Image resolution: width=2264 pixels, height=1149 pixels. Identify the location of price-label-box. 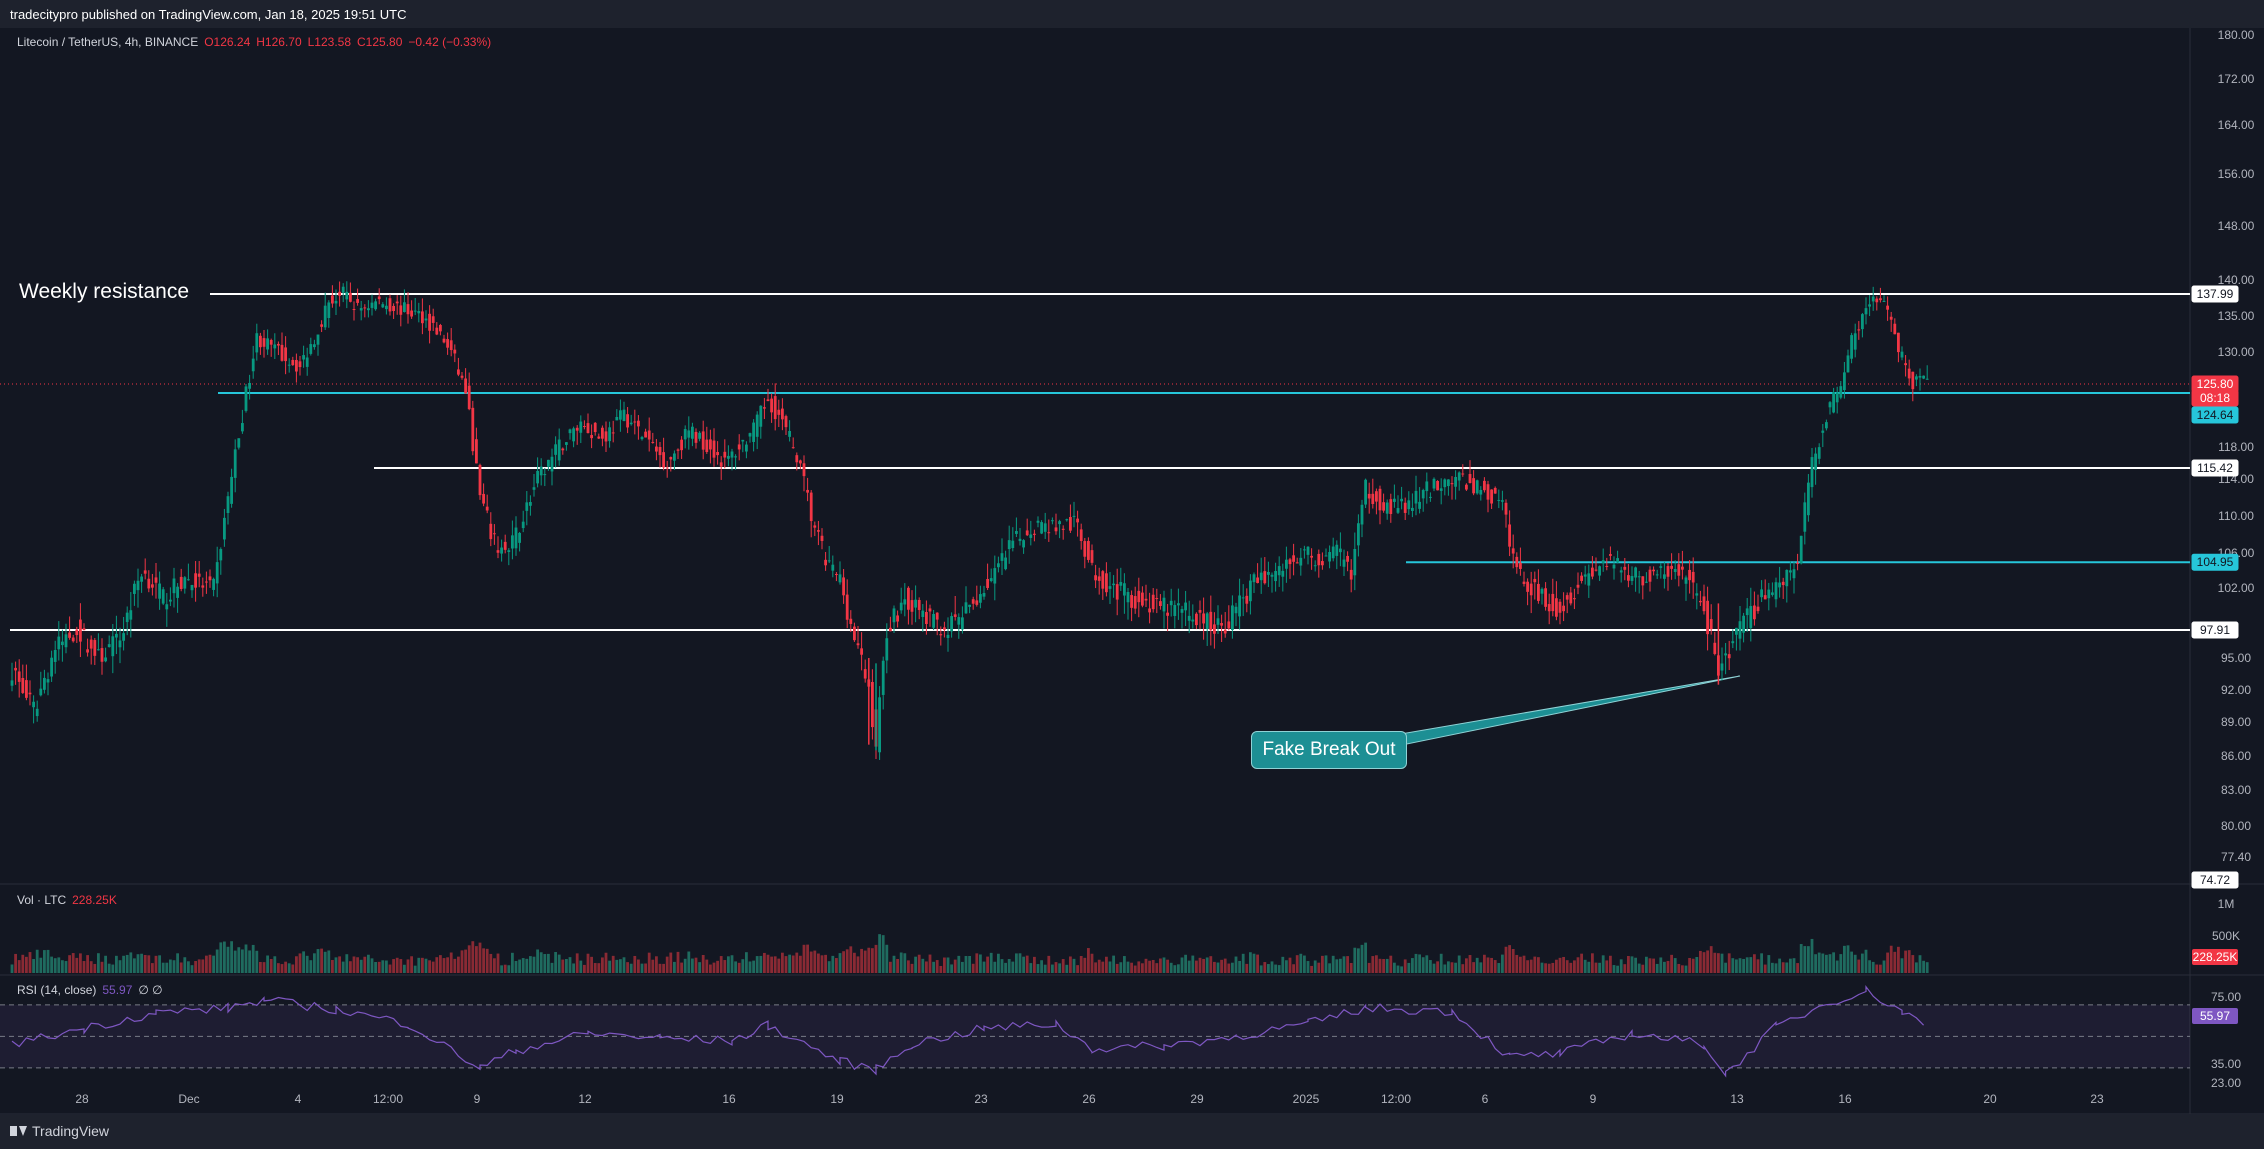
(2215, 398).